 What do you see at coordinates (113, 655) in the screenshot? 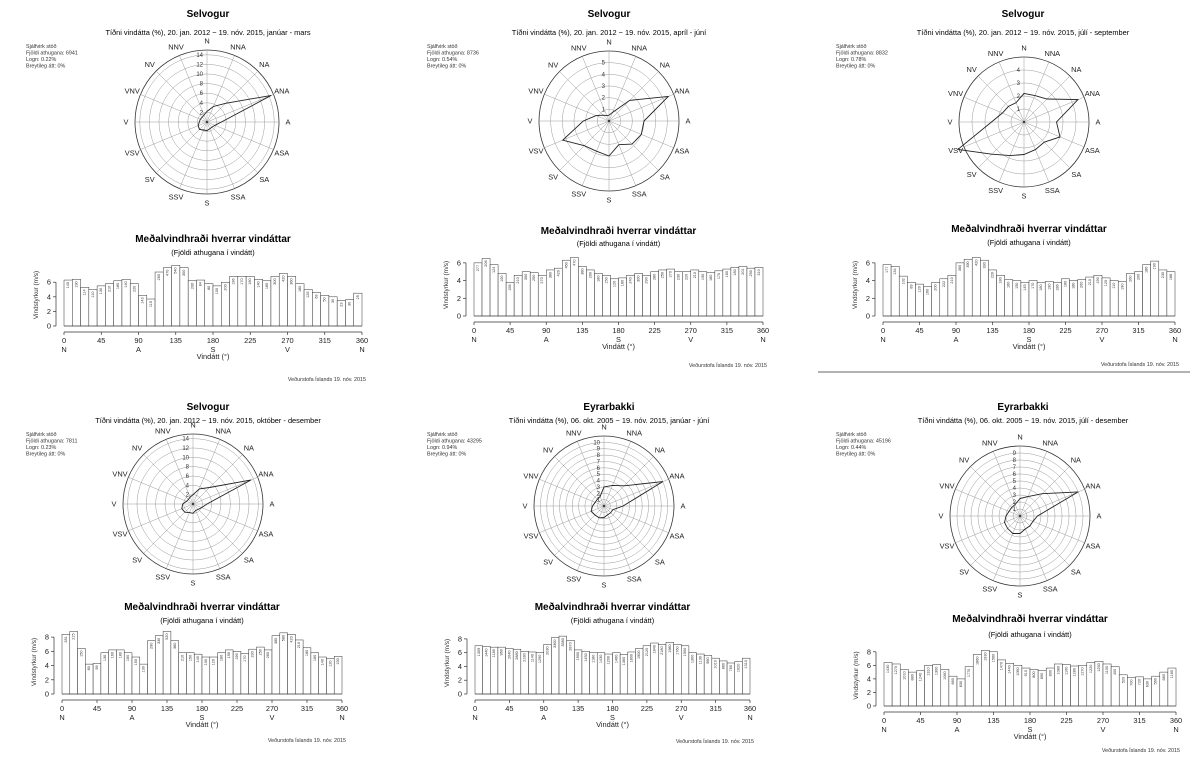
I see `bar-count-label: 160` at bounding box center [113, 655].